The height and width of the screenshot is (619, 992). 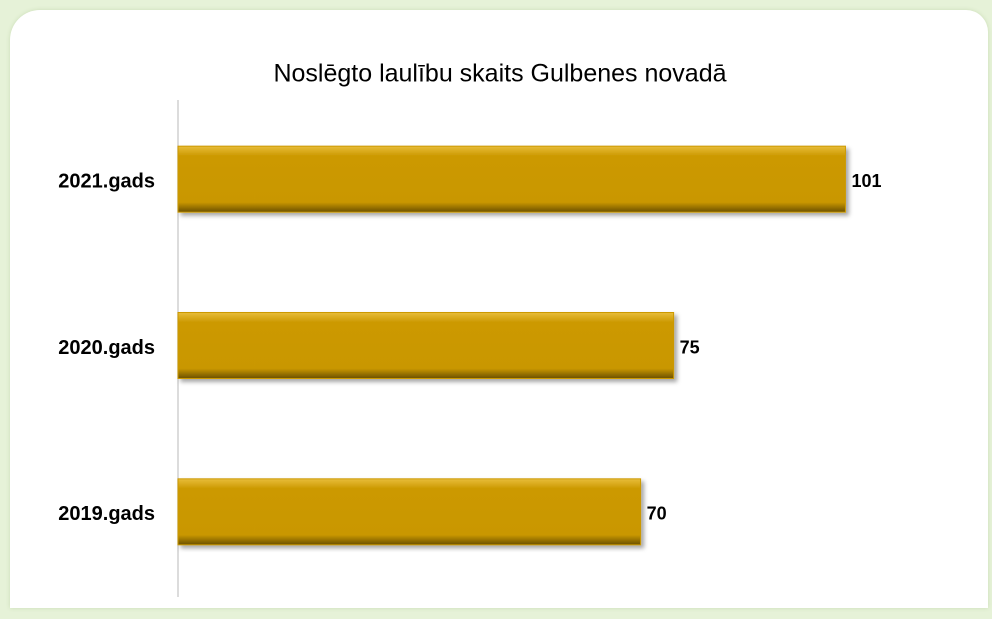 I want to click on value-label: 70, so click(x=657, y=514).